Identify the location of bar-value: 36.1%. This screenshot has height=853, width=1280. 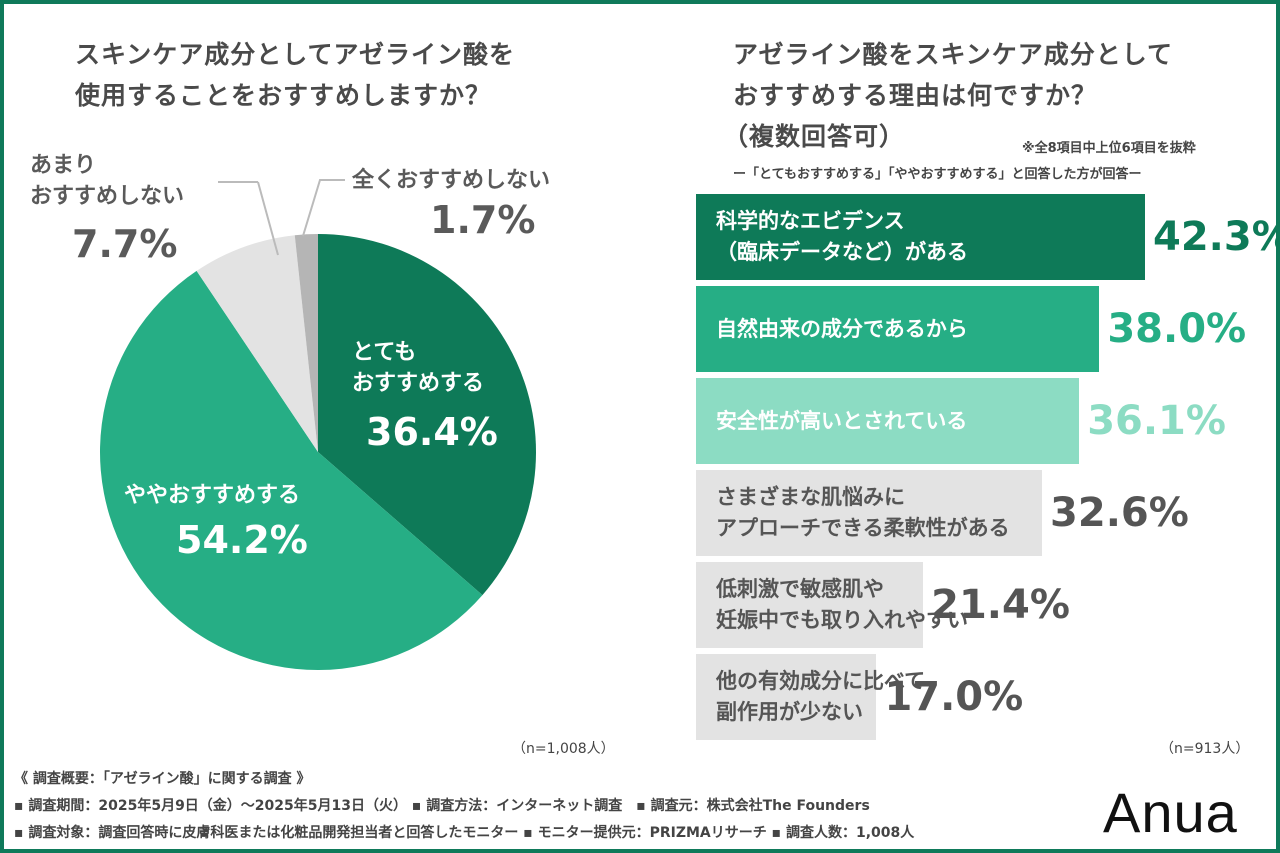
(1156, 421).